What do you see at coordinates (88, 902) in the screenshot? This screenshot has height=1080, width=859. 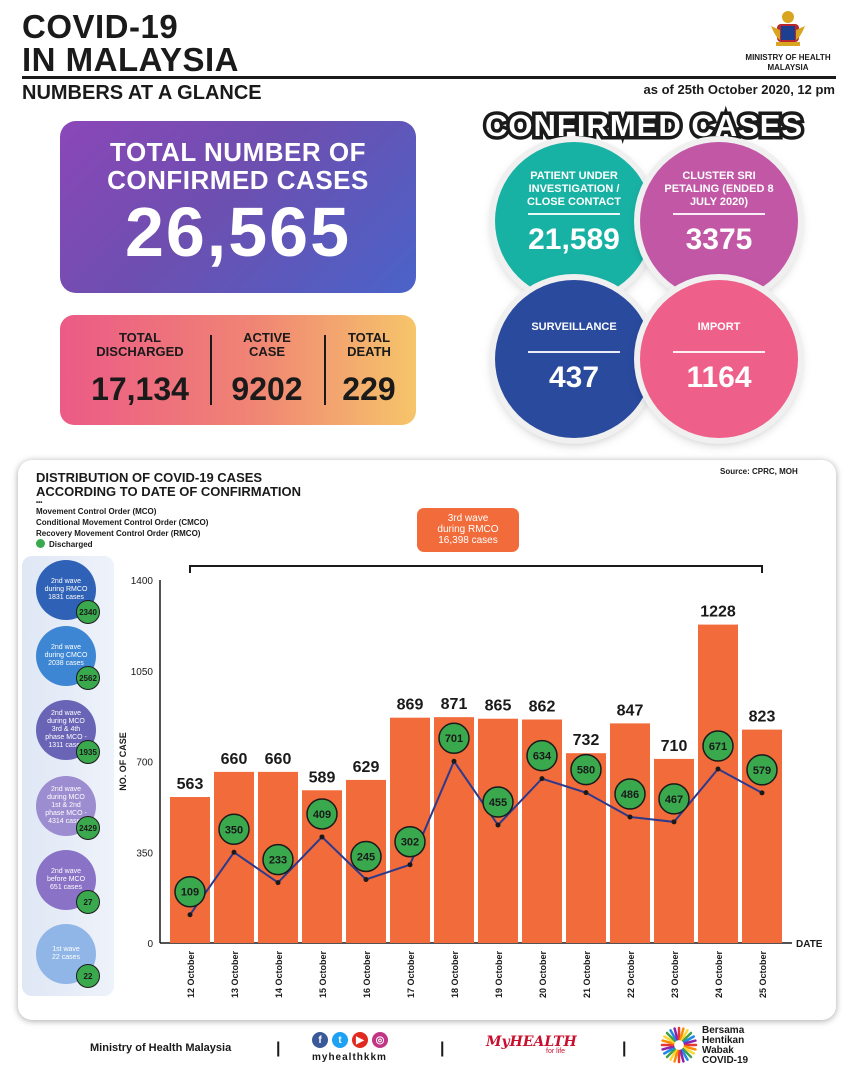 I see `wave-discharged-badge: 27` at bounding box center [88, 902].